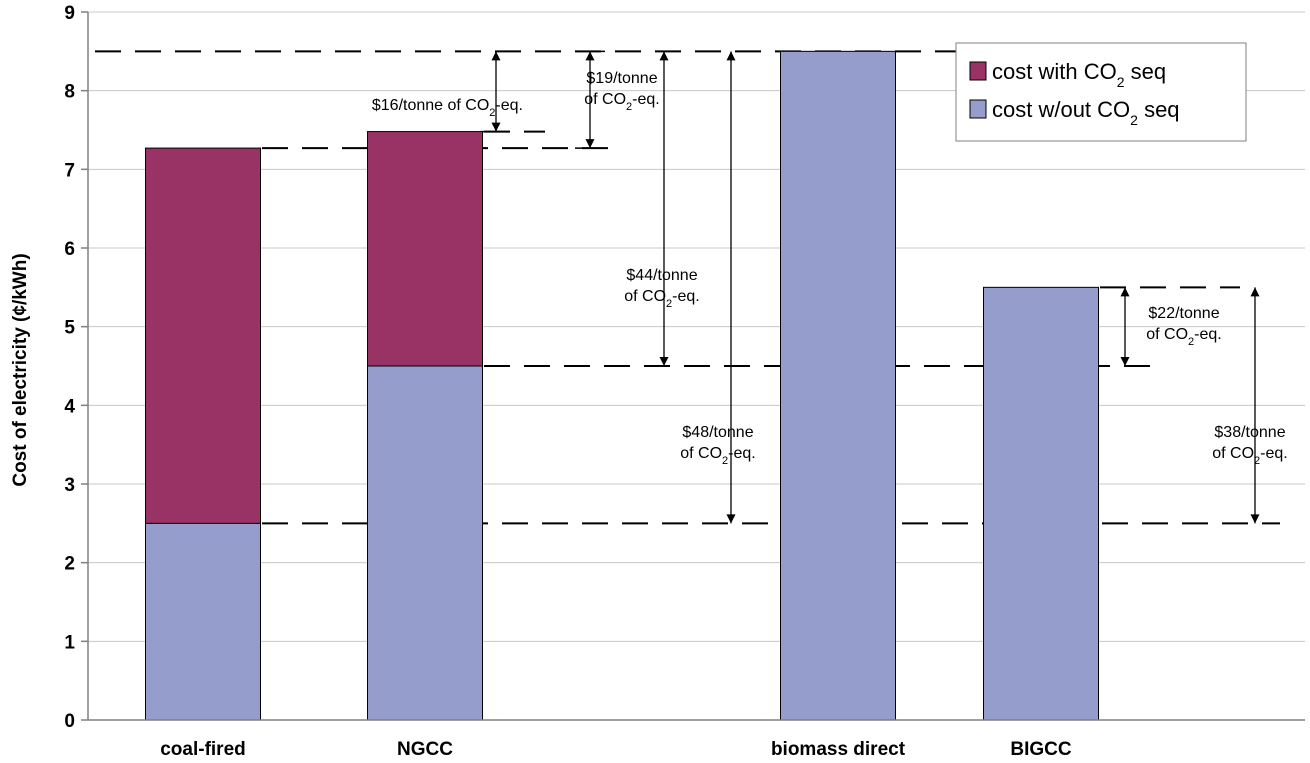  Describe the element at coordinates (622, 91) in the screenshot. I see `ann-19-label: $19/tonne of CO2-eq.` at that location.